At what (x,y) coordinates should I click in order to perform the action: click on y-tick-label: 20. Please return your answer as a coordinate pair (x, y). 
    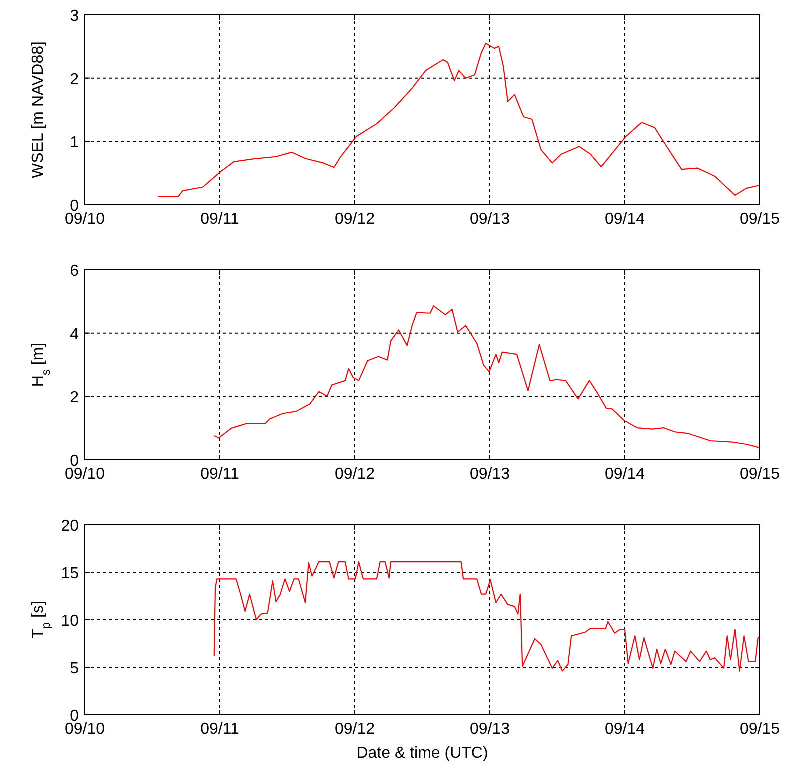
    Looking at the image, I should click on (70, 526).